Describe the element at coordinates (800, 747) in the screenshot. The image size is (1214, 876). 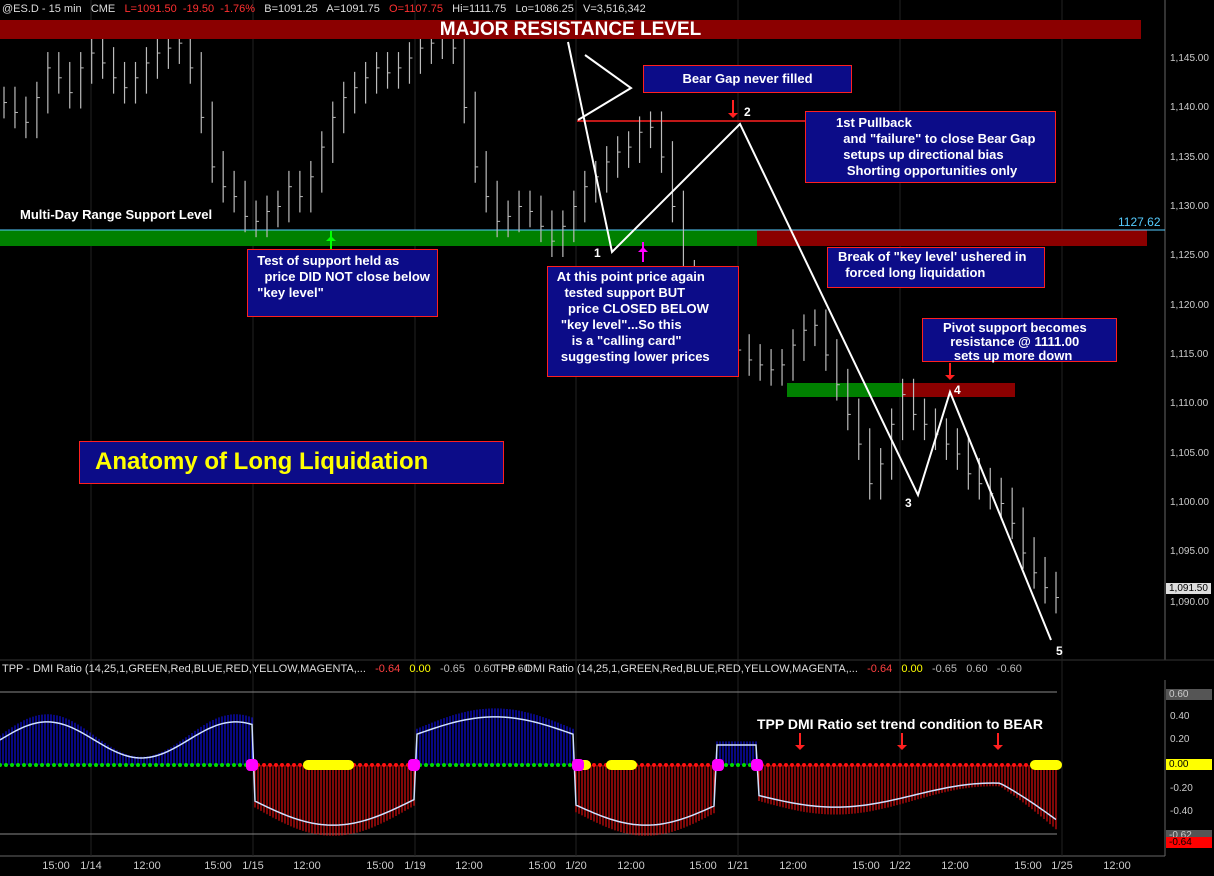
I see `bear-signal-arrow-head` at that location.